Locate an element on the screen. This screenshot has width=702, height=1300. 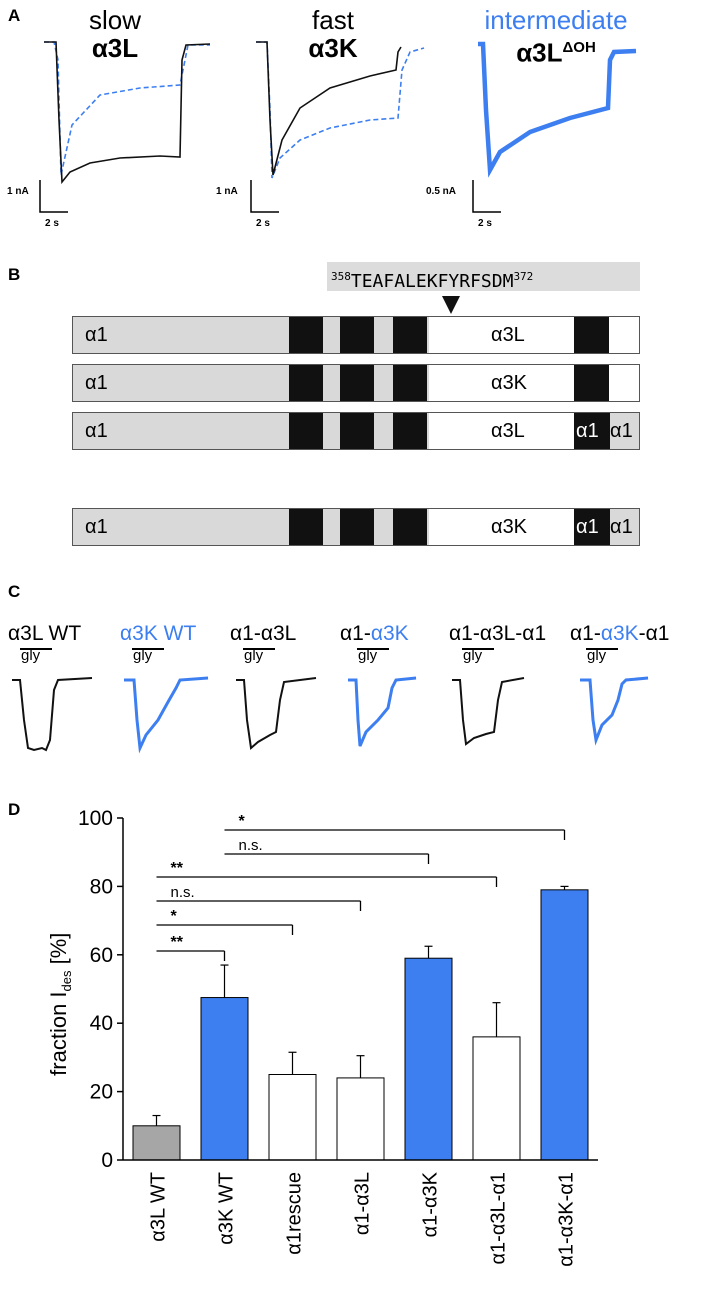
sequence-start: 358 is located at coordinates (341, 276).